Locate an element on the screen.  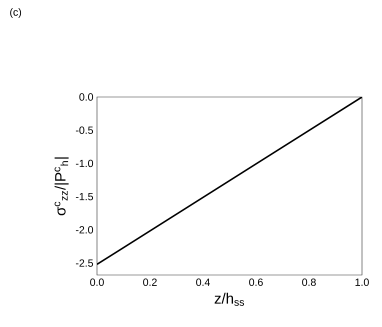
x-tick-label: 1.0 is located at coordinates (362, 282).